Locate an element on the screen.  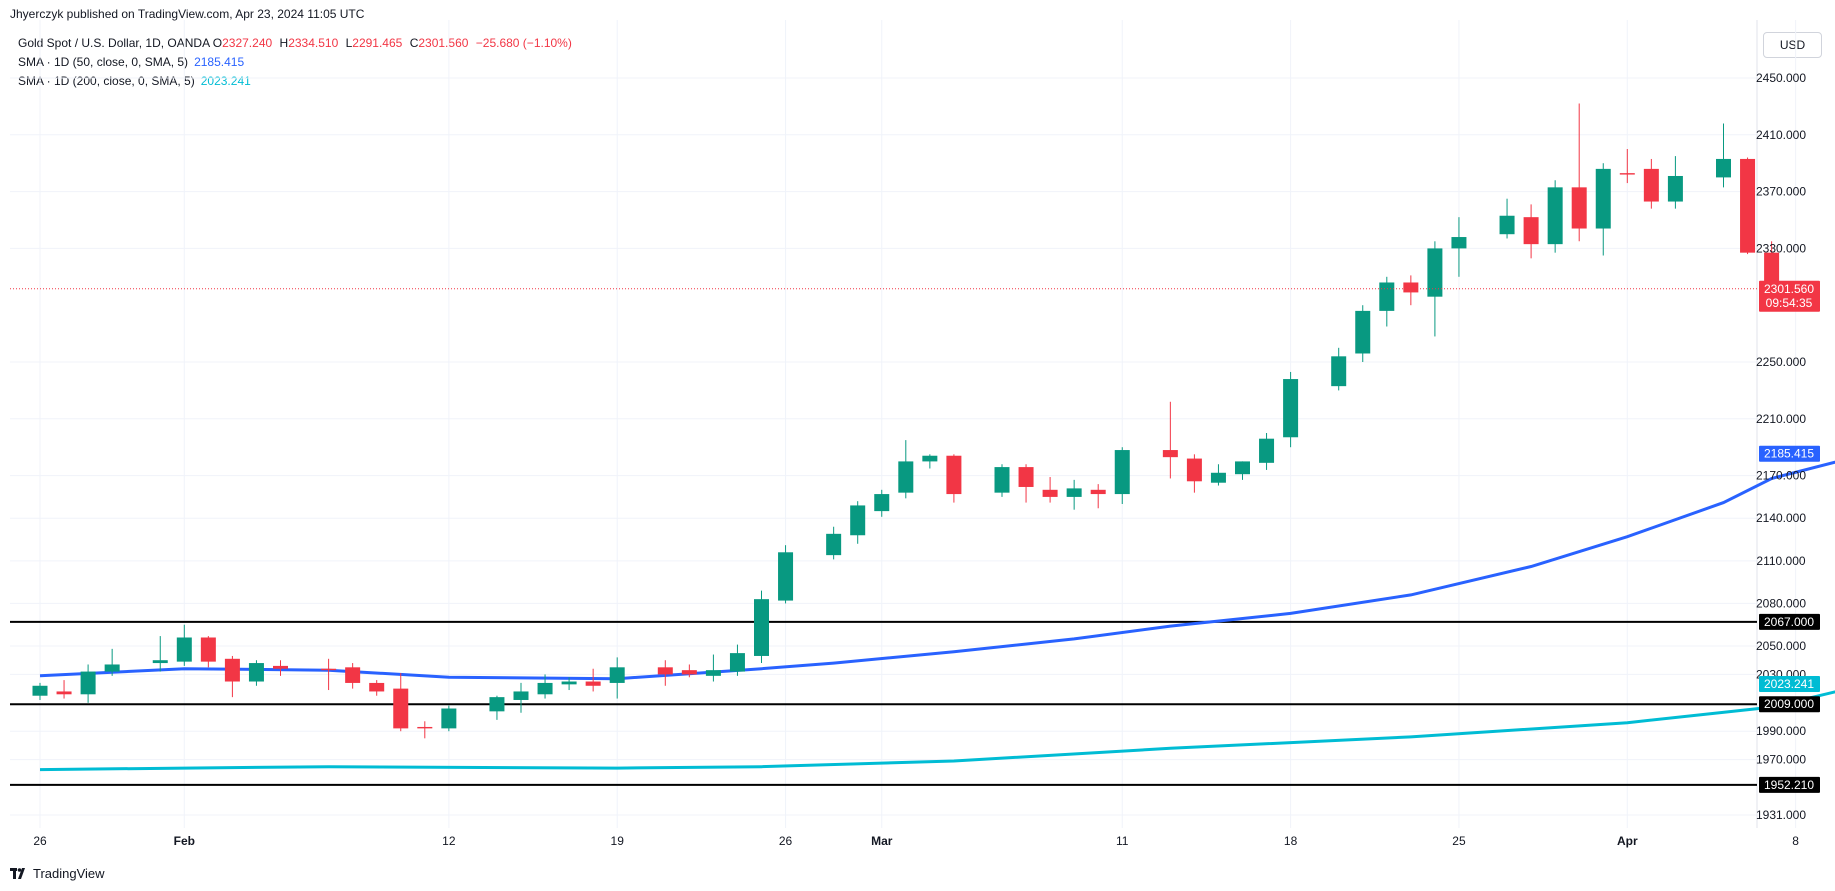
symbol-title: Gold Spot / U.S. Dollar, 1D, OANDA is located at coordinates (114, 43).